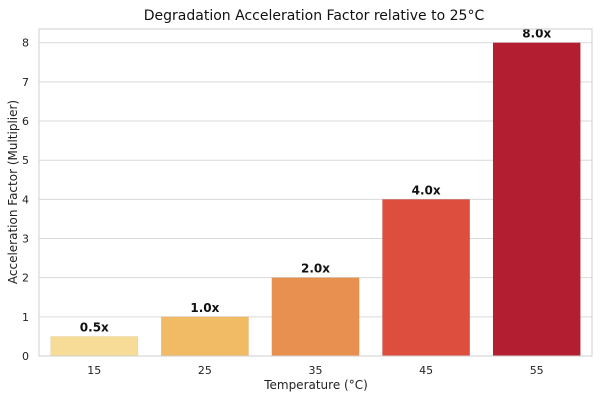 The image size is (600, 400). I want to click on data-label-55: 8.0x, so click(536, 34).